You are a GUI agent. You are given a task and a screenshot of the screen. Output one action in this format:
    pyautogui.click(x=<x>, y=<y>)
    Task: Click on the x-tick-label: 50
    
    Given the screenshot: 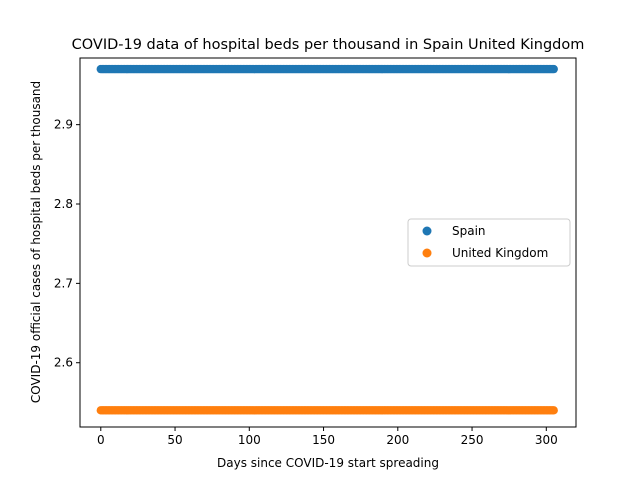 What is the action you would take?
    pyautogui.click(x=174, y=440)
    